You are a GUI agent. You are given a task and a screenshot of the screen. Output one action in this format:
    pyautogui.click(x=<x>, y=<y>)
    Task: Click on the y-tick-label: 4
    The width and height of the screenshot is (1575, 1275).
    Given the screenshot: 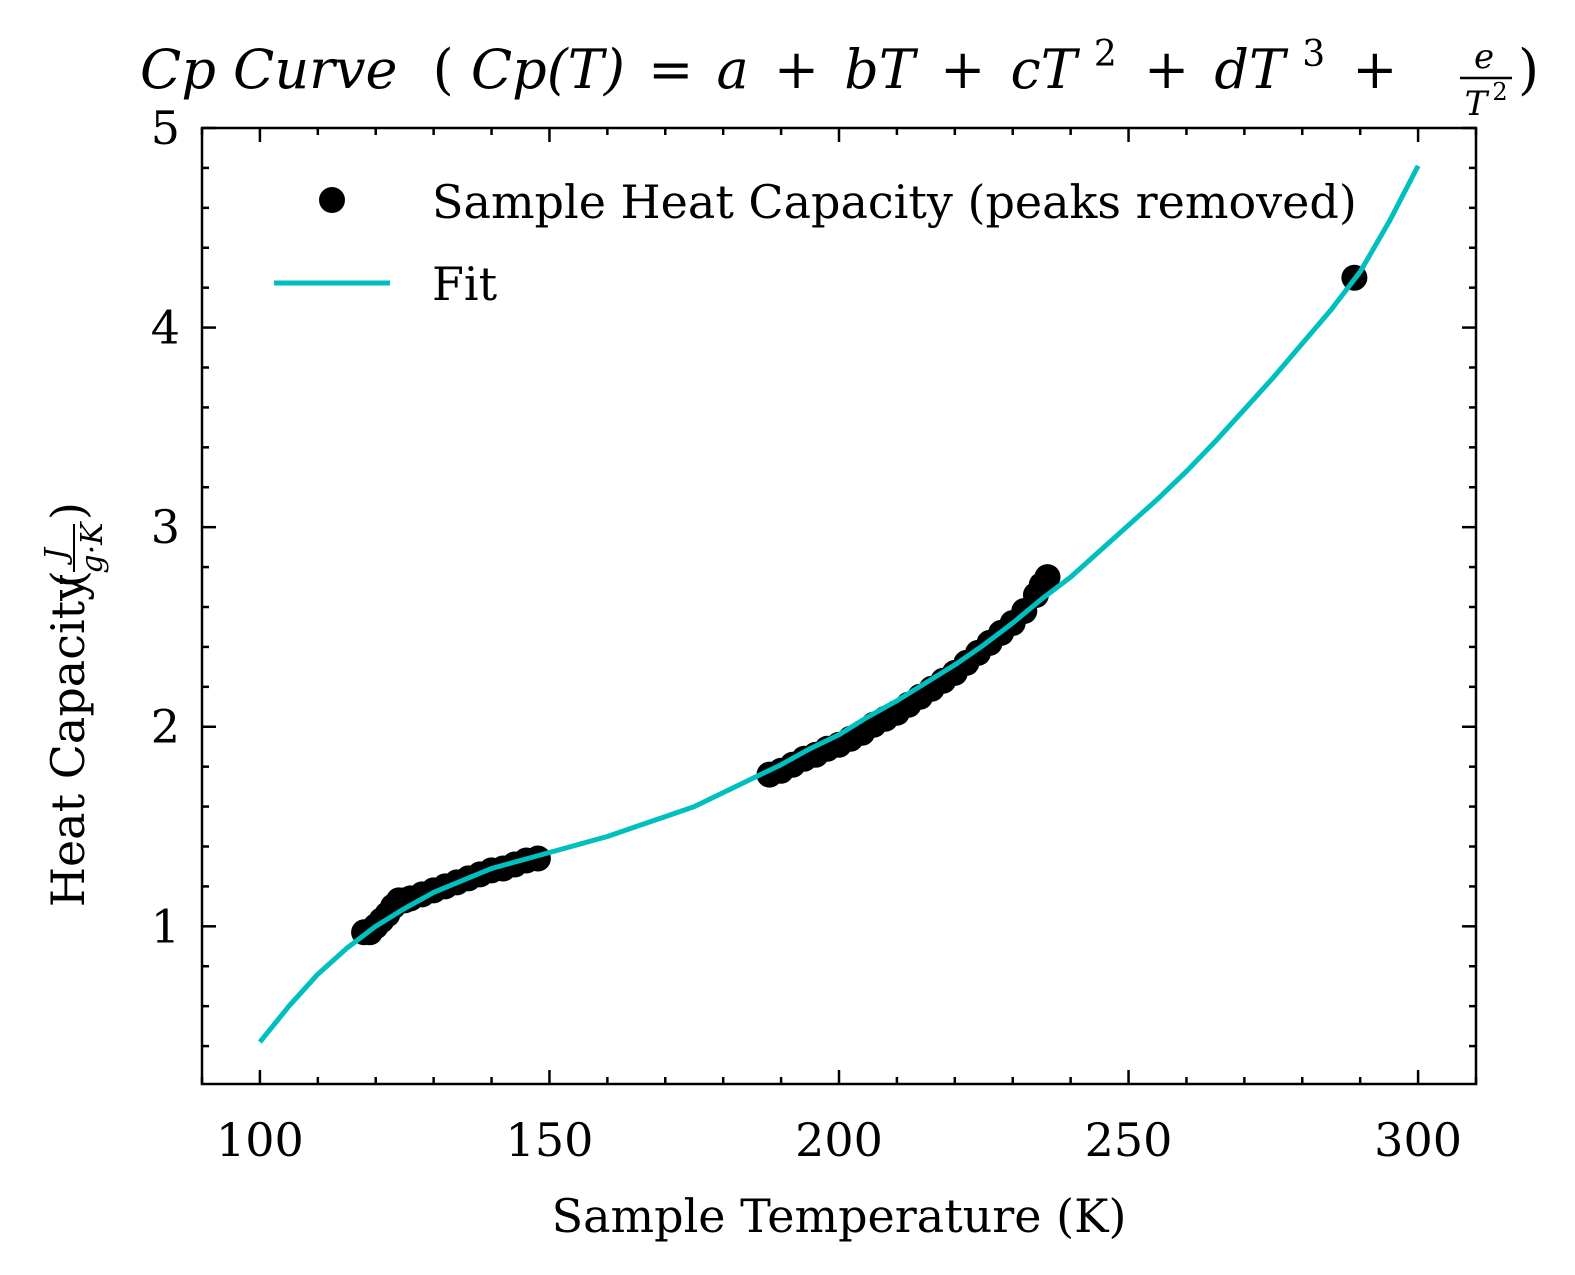 What is the action you would take?
    pyautogui.click(x=165, y=328)
    